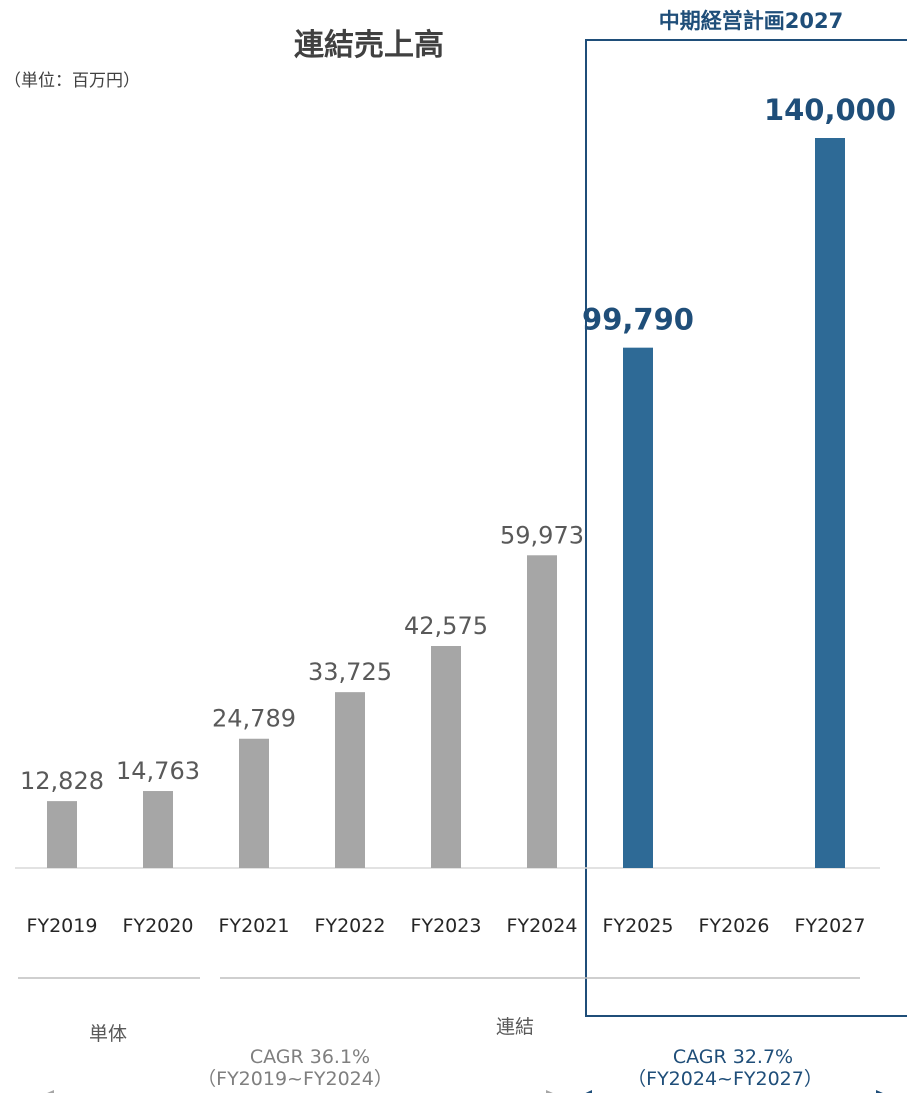 The image size is (907, 1093). I want to click on category-label-fy2025: FY2025, so click(638, 926).